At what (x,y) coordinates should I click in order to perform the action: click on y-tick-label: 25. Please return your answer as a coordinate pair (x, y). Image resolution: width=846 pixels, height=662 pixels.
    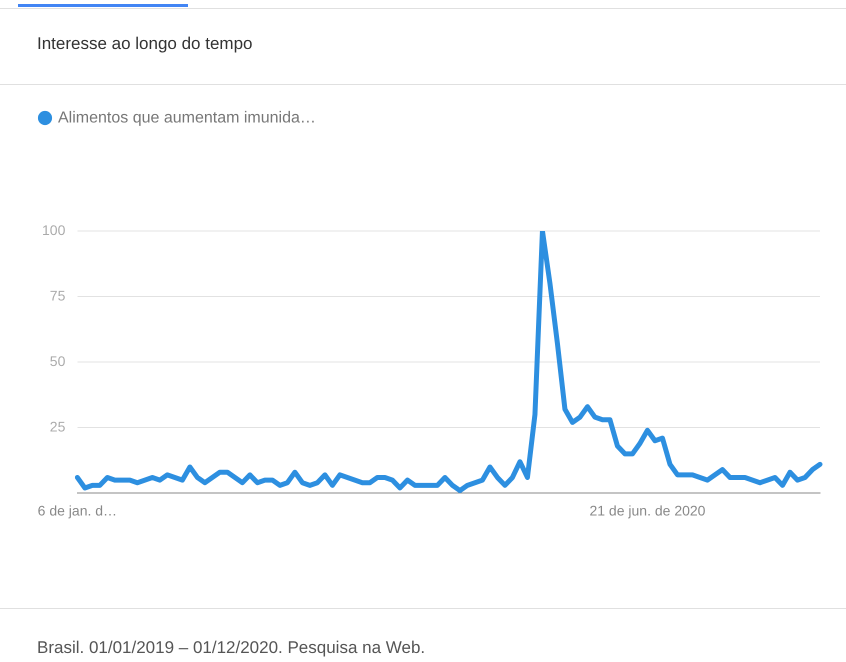
    Looking at the image, I should click on (58, 426).